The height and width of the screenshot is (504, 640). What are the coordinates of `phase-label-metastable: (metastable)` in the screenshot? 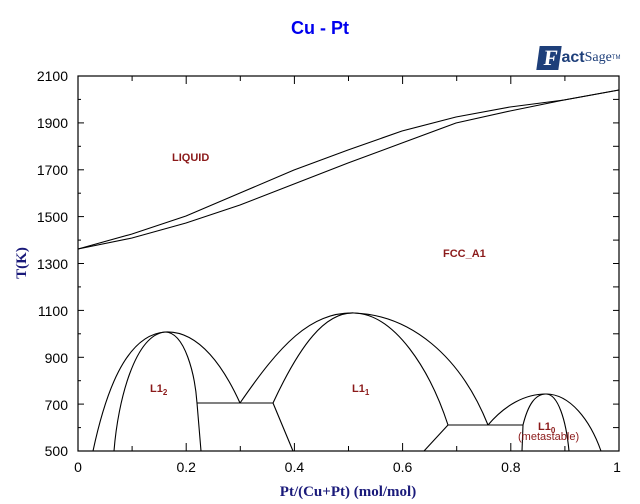 It's located at (548, 437).